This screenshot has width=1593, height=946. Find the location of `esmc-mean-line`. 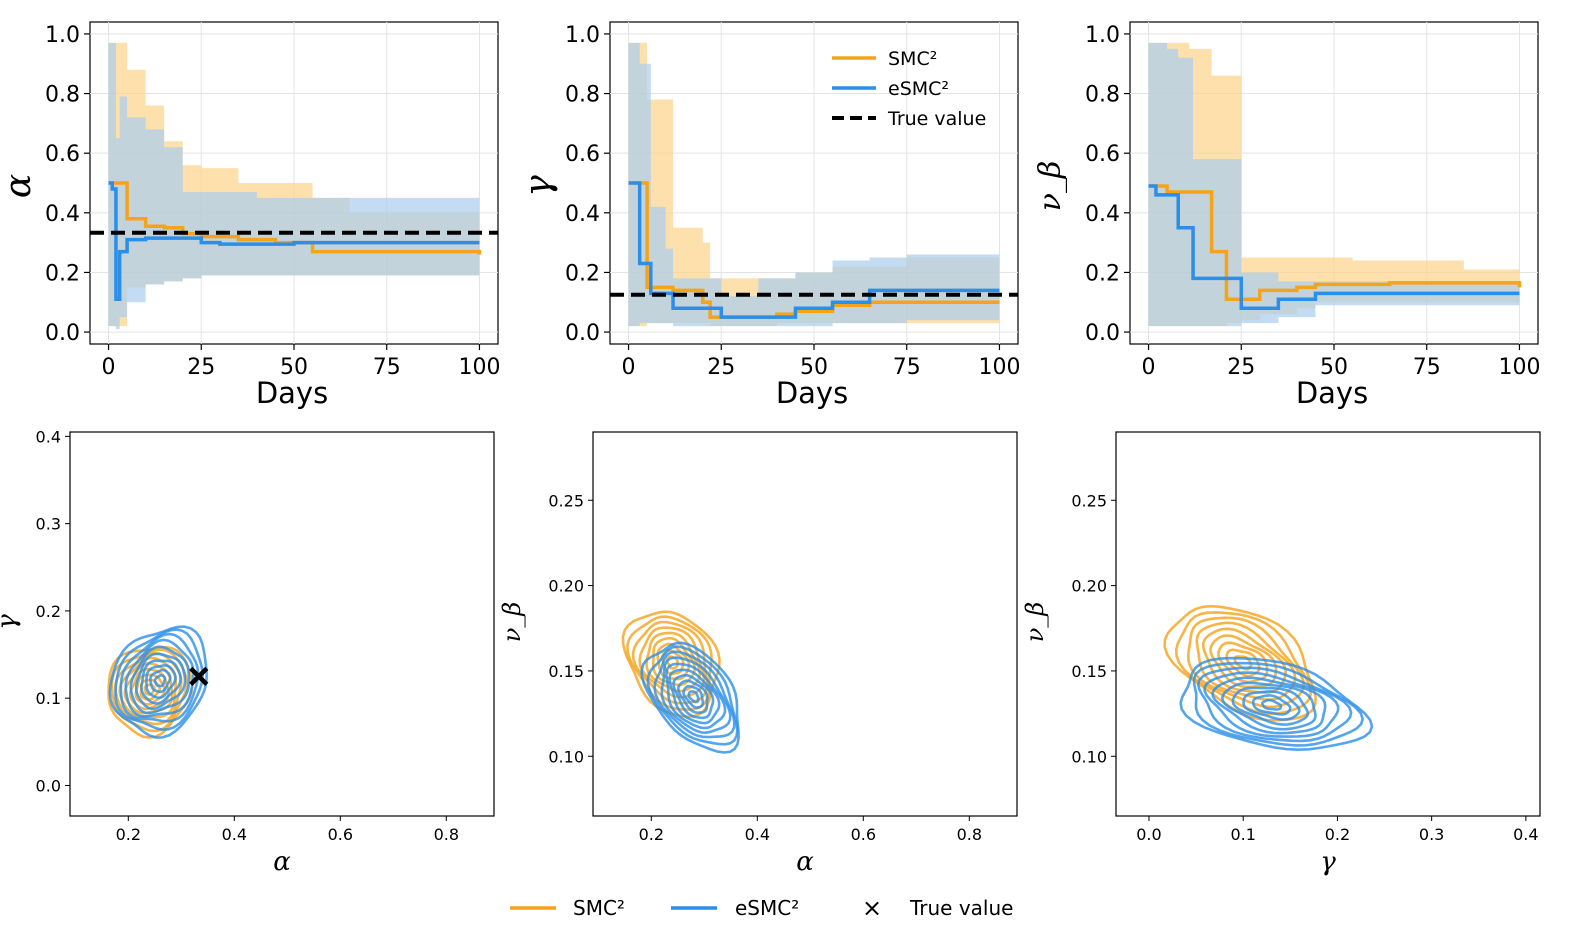

esmc-mean-line is located at coordinates (294, 241).